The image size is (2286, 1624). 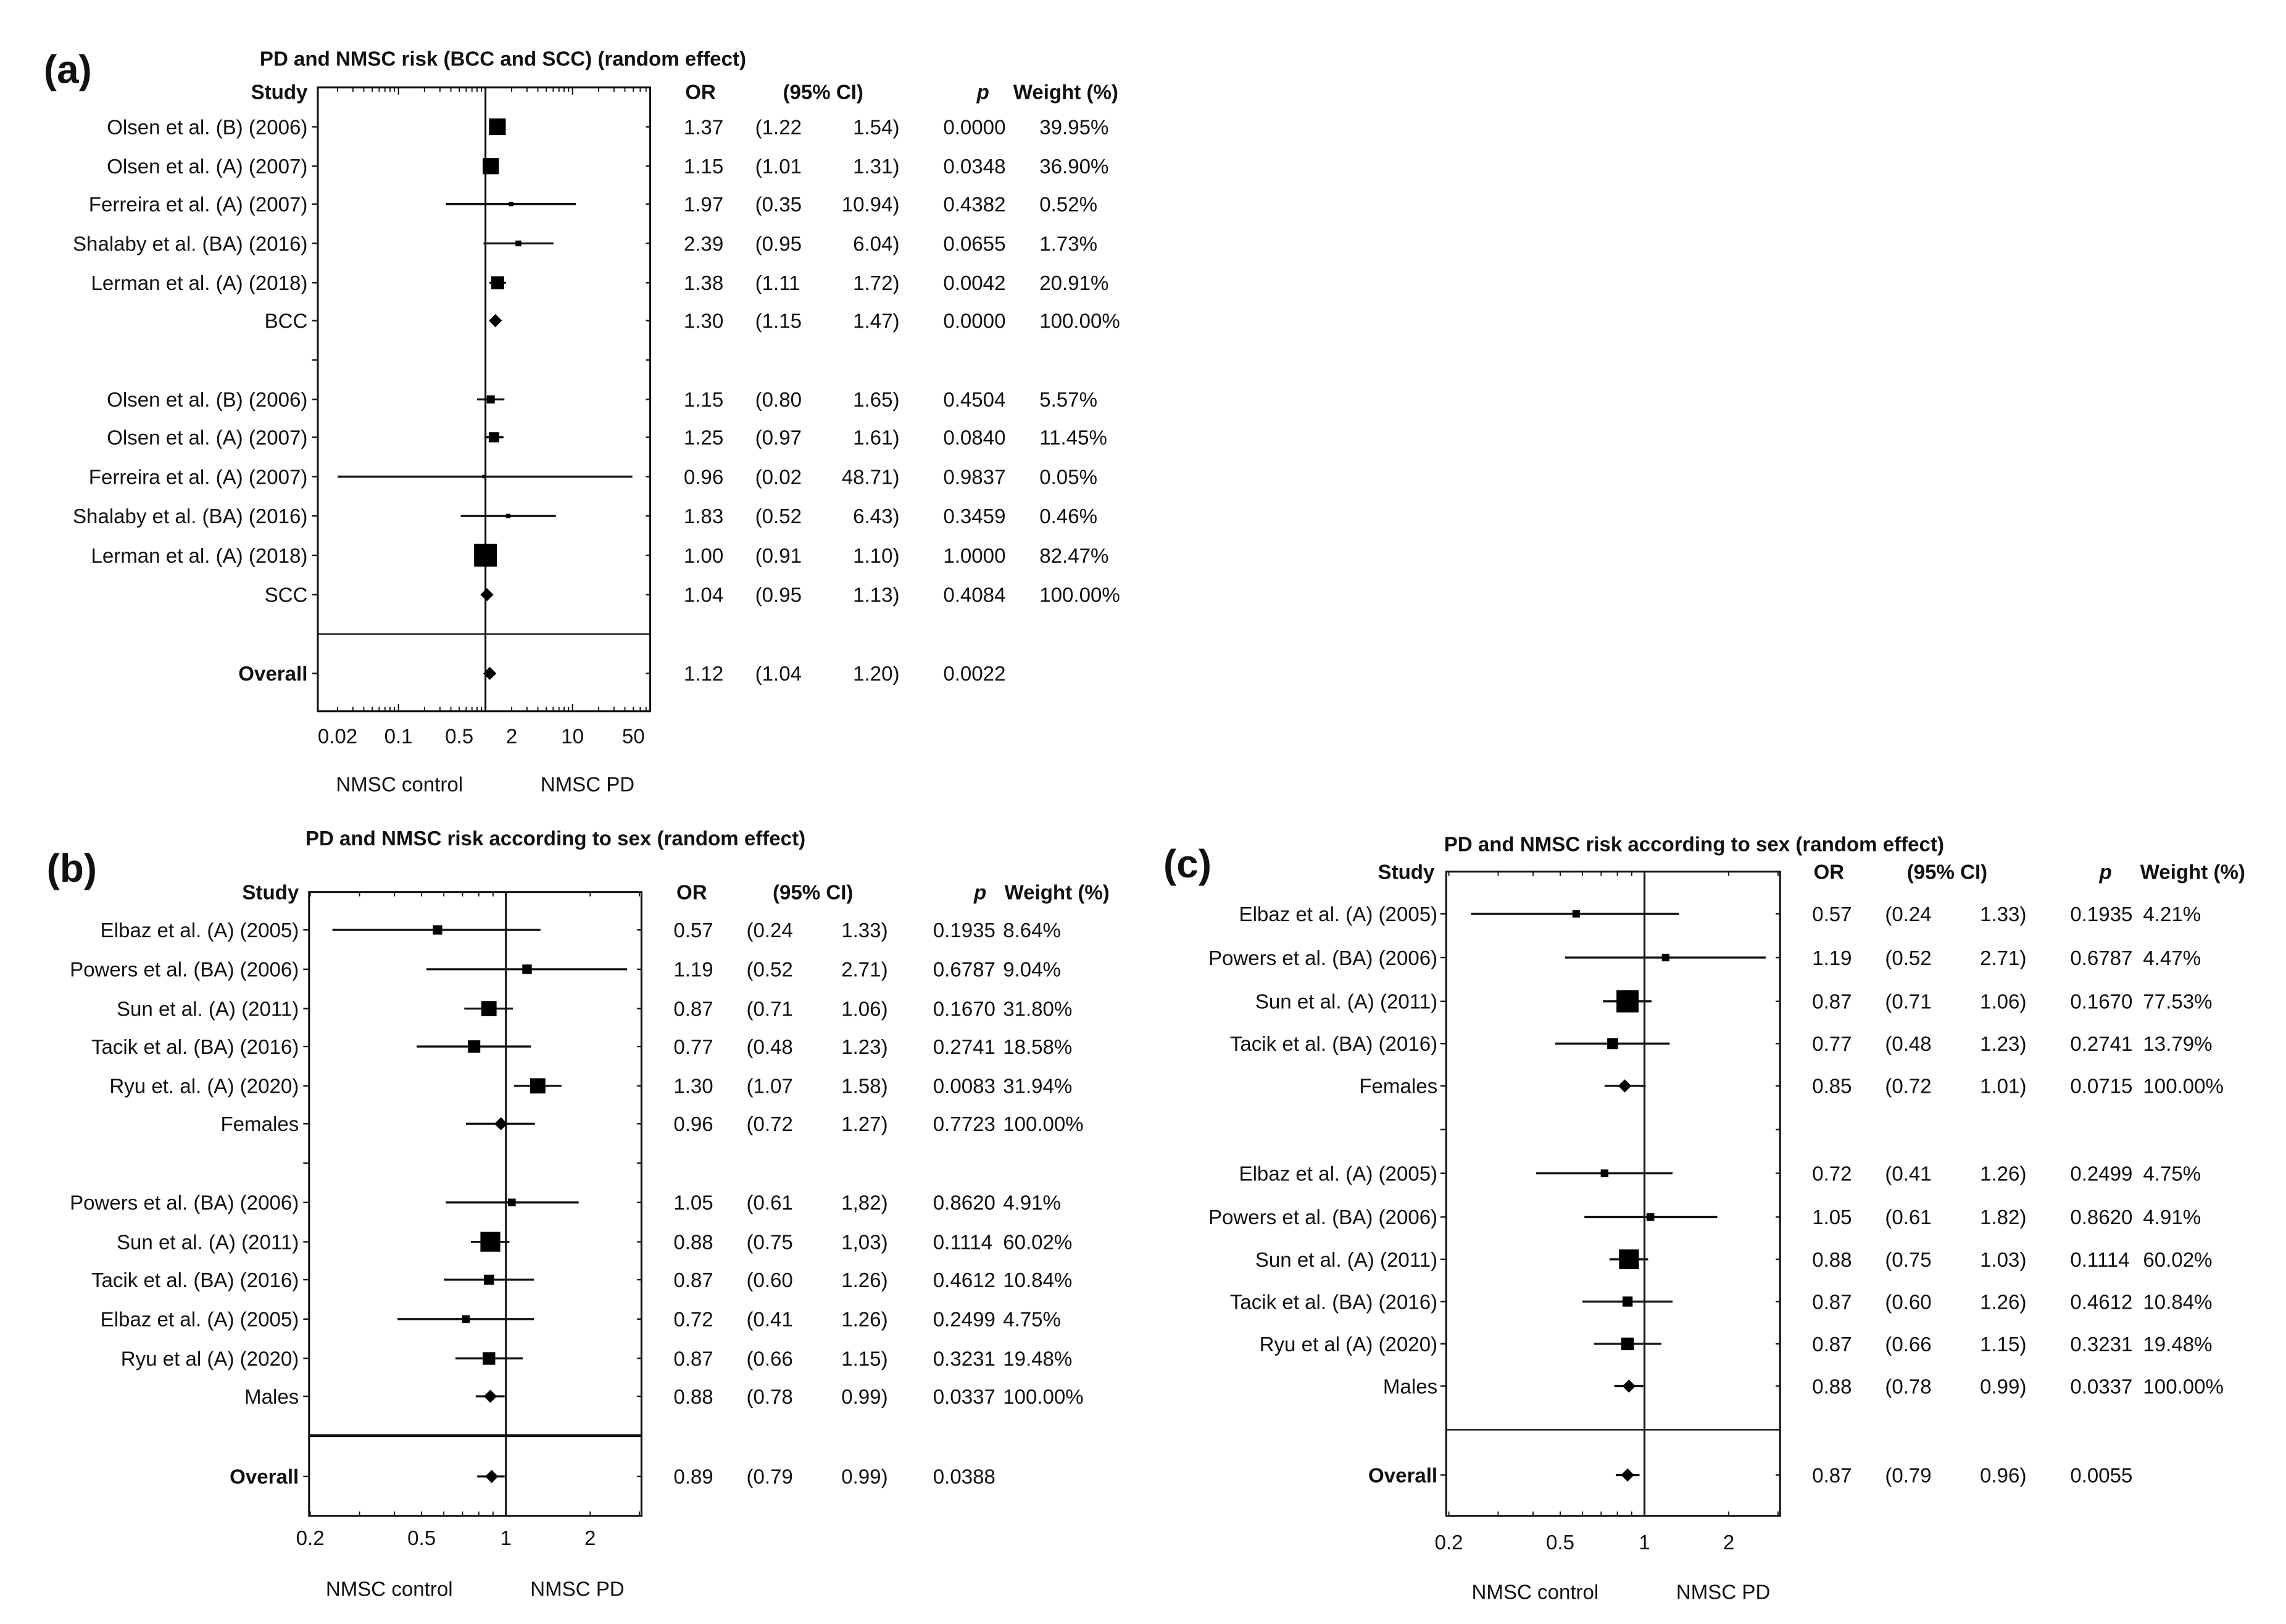 I want to click on or-value: 0.85, so click(x=1832, y=1086).